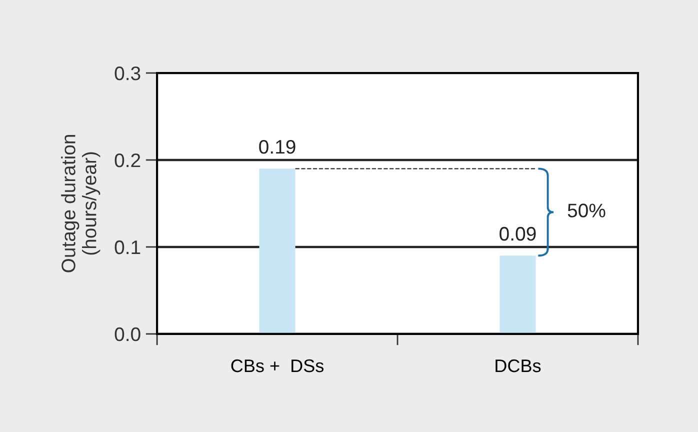 This screenshot has width=698, height=432. Describe the element at coordinates (518, 365) in the screenshot. I see `x-tick-label: DCBs` at that location.